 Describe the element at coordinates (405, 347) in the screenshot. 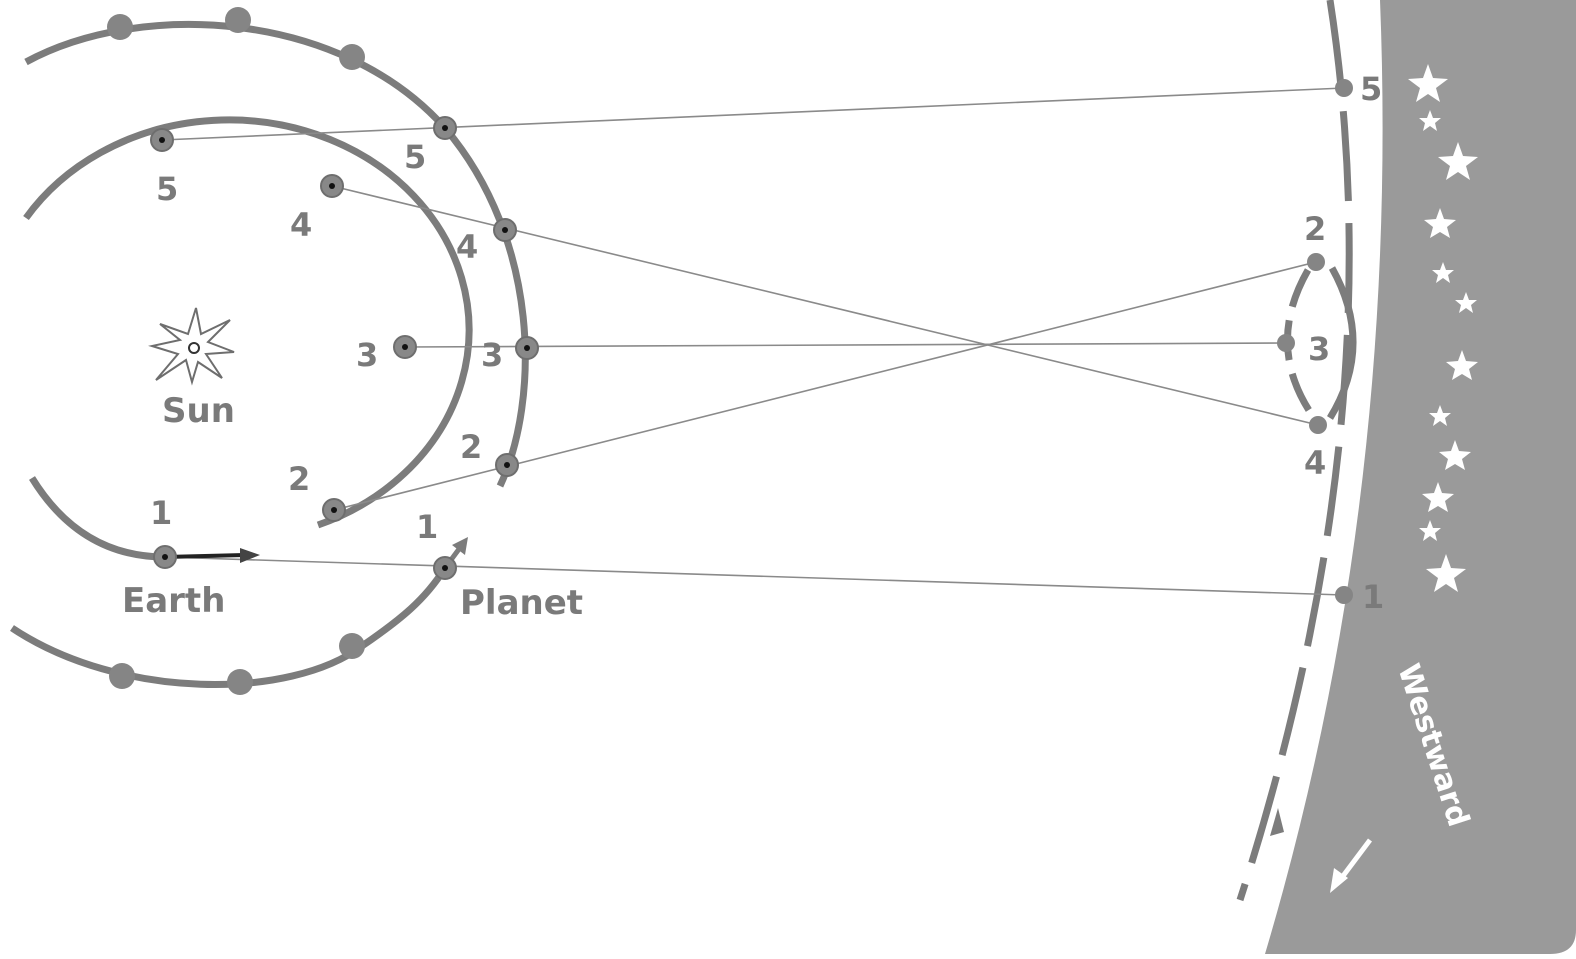

I see `earth-position-3-core` at that location.